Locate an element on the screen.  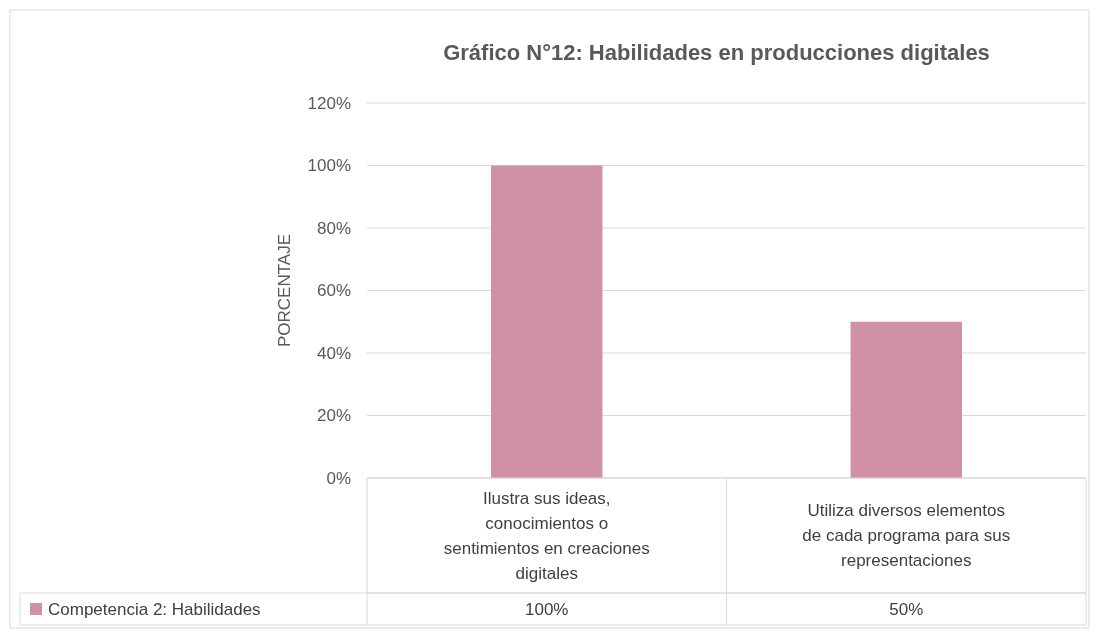
legend-label: Competencia 2: Habilidades is located at coordinates (154, 609).